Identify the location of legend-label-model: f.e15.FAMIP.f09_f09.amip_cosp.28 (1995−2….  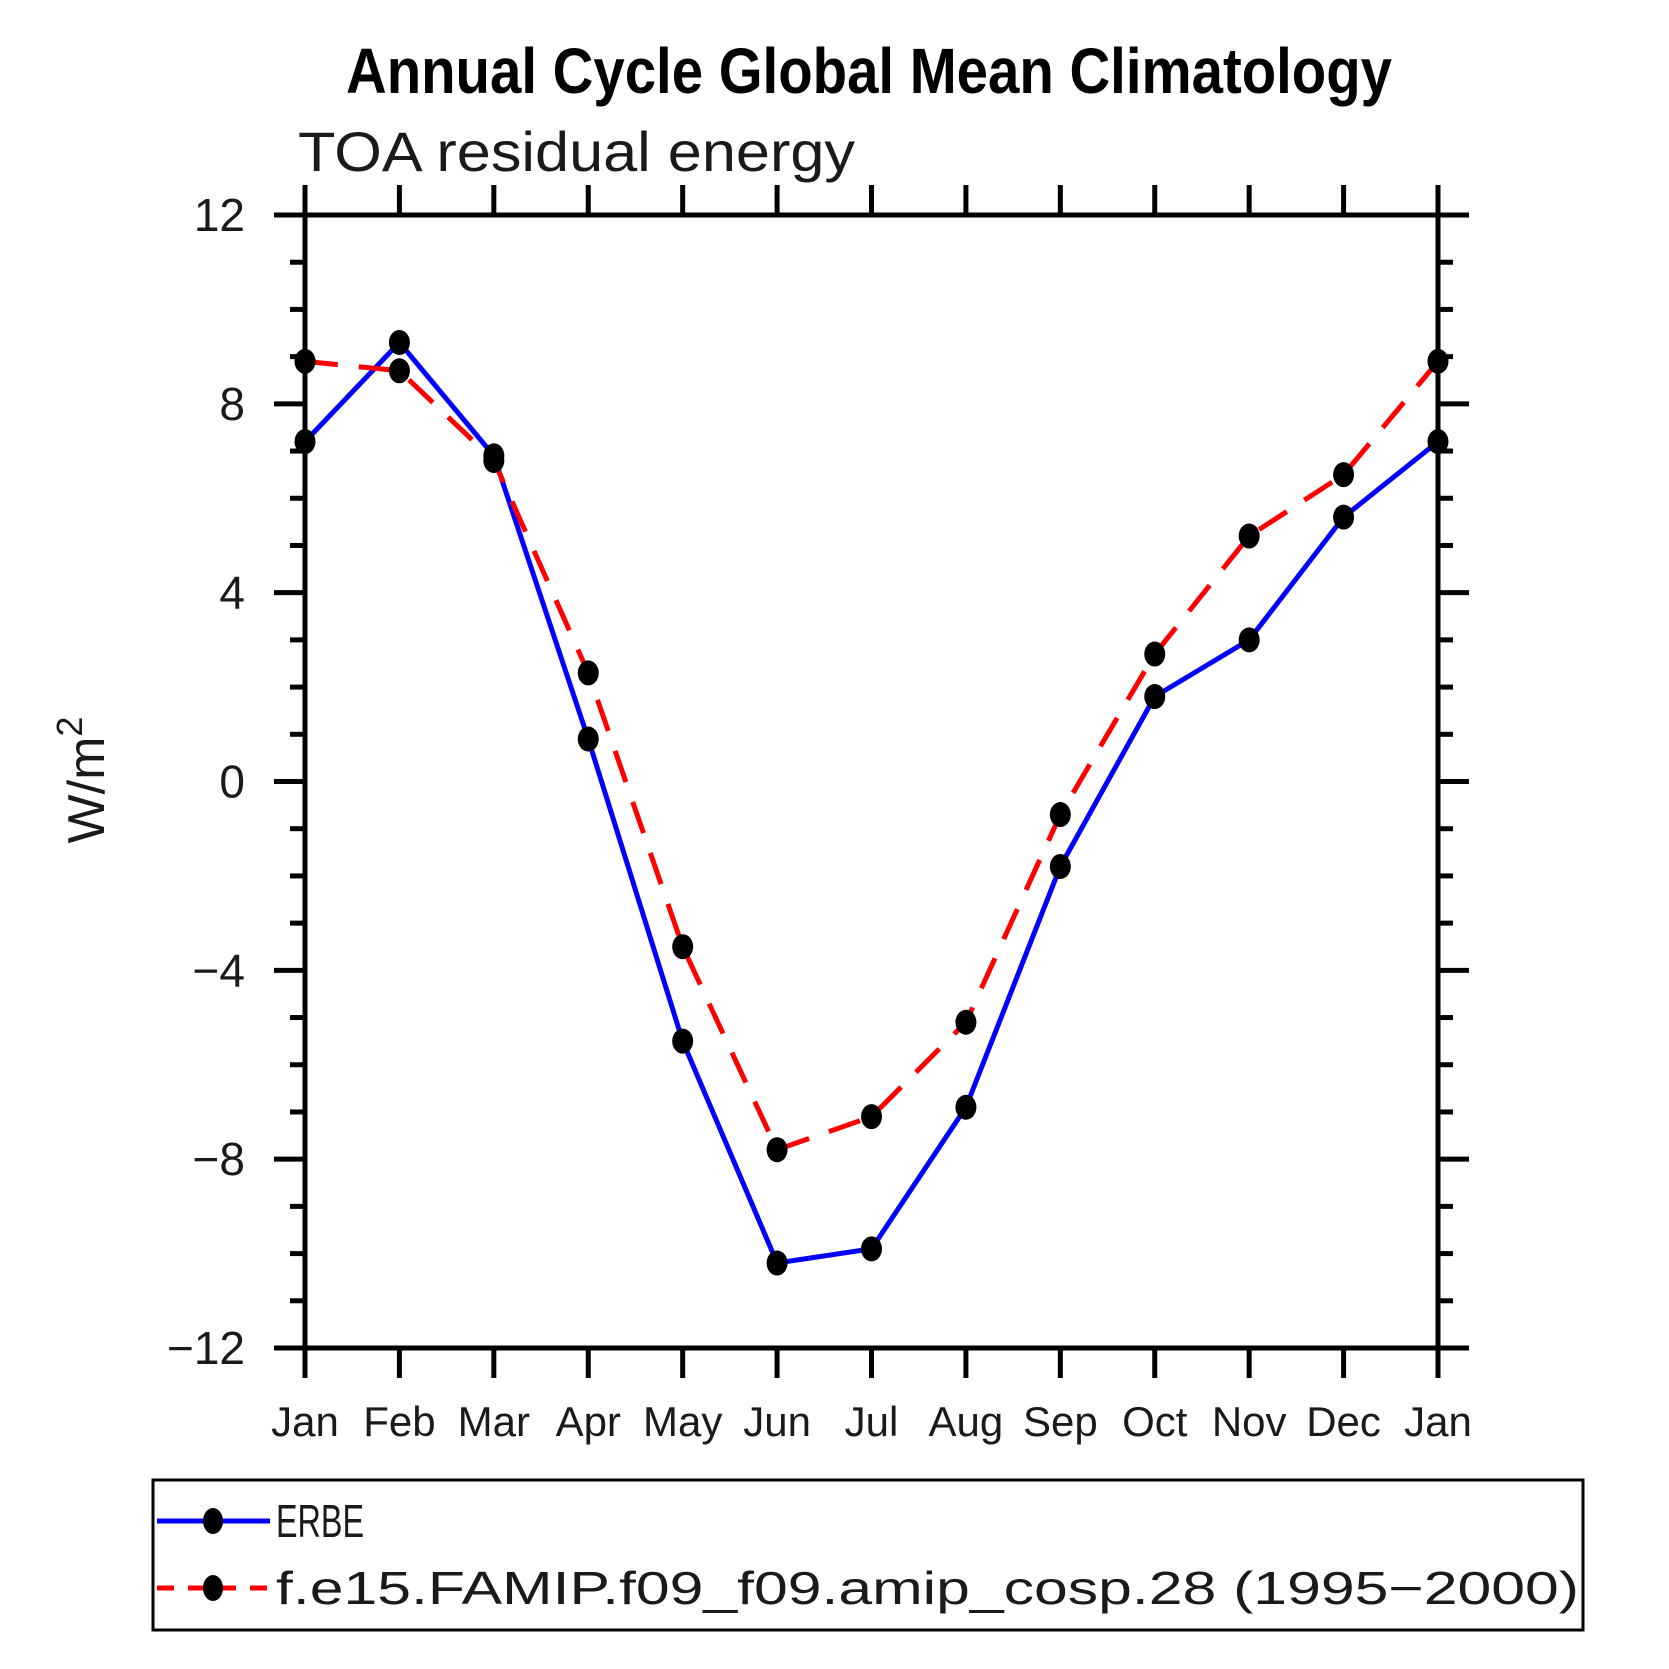
(927, 1588).